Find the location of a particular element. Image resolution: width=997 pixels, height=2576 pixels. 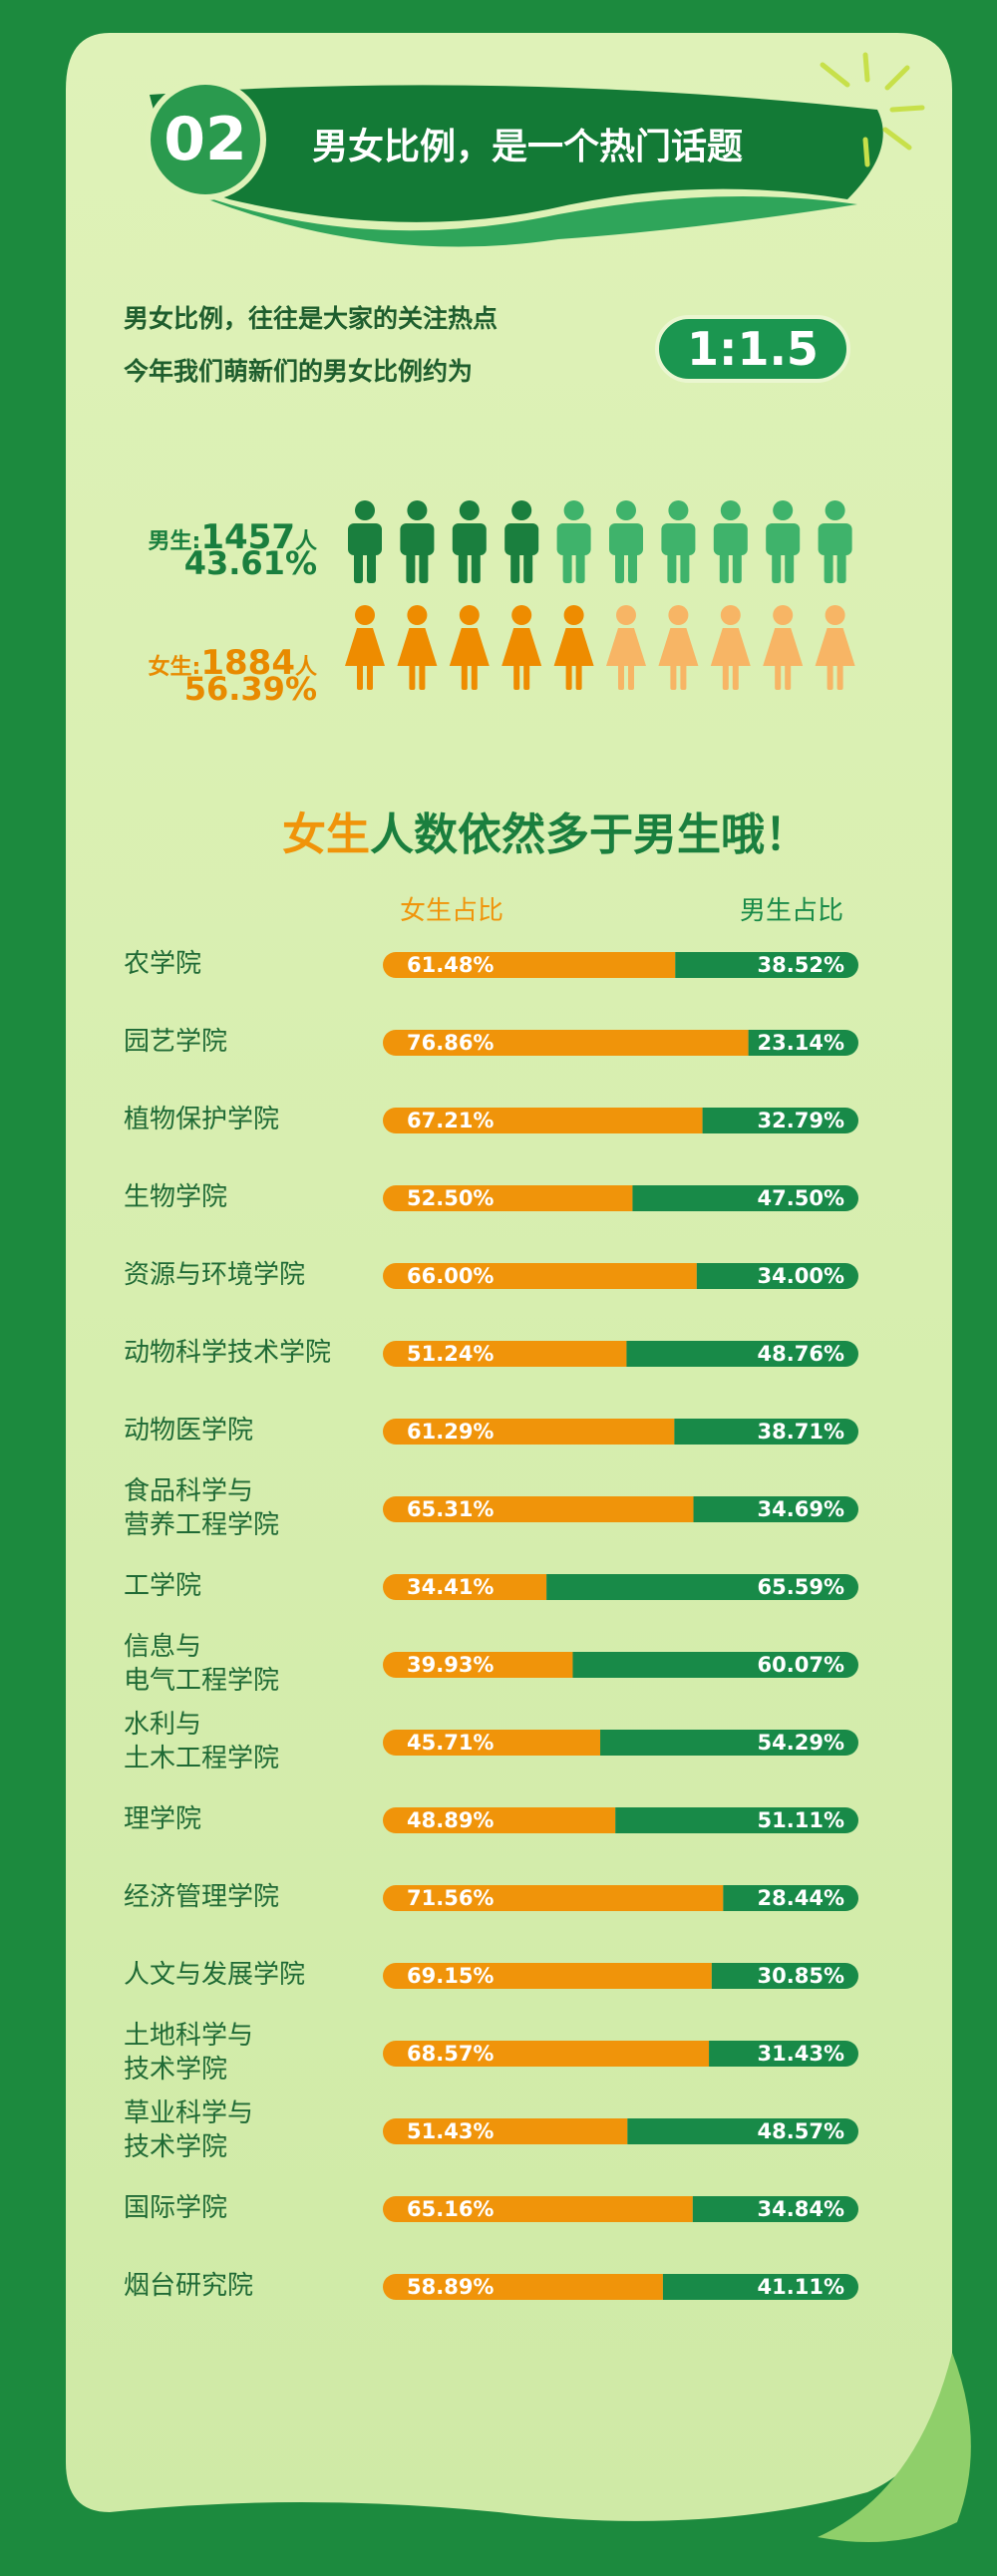

value-label: 58.89% is located at coordinates (450, 2287).